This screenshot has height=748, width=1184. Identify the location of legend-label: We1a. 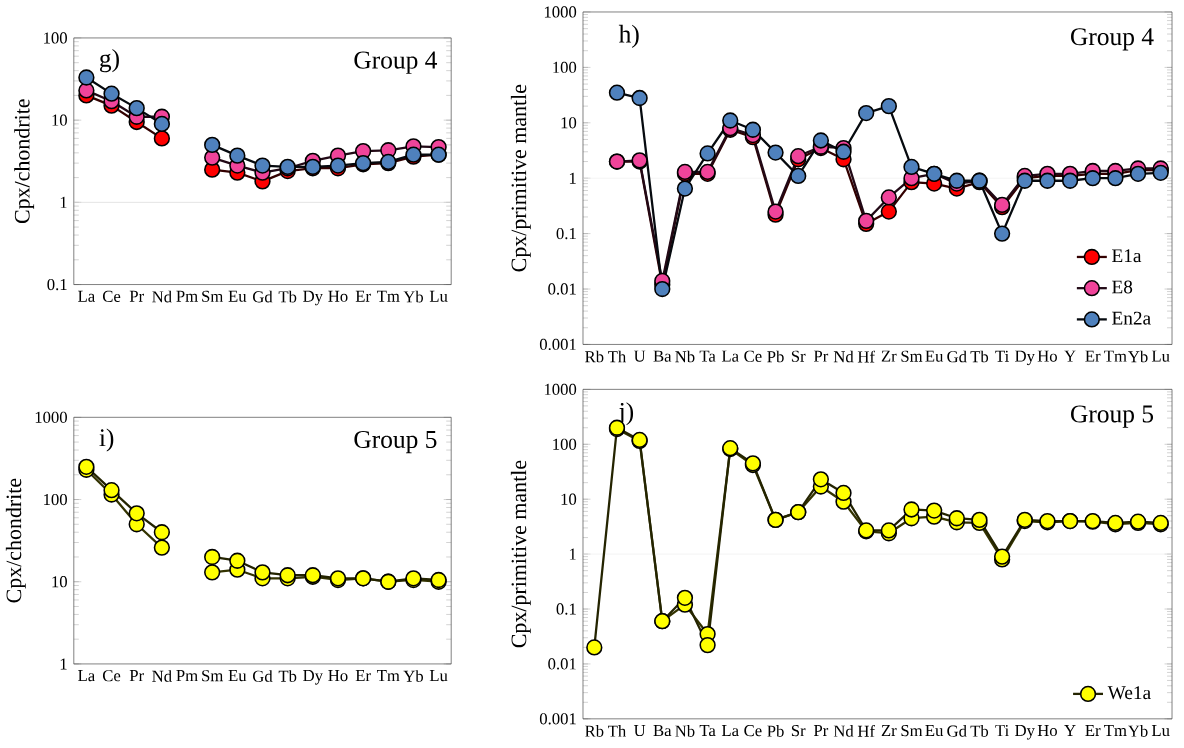
(1129, 693).